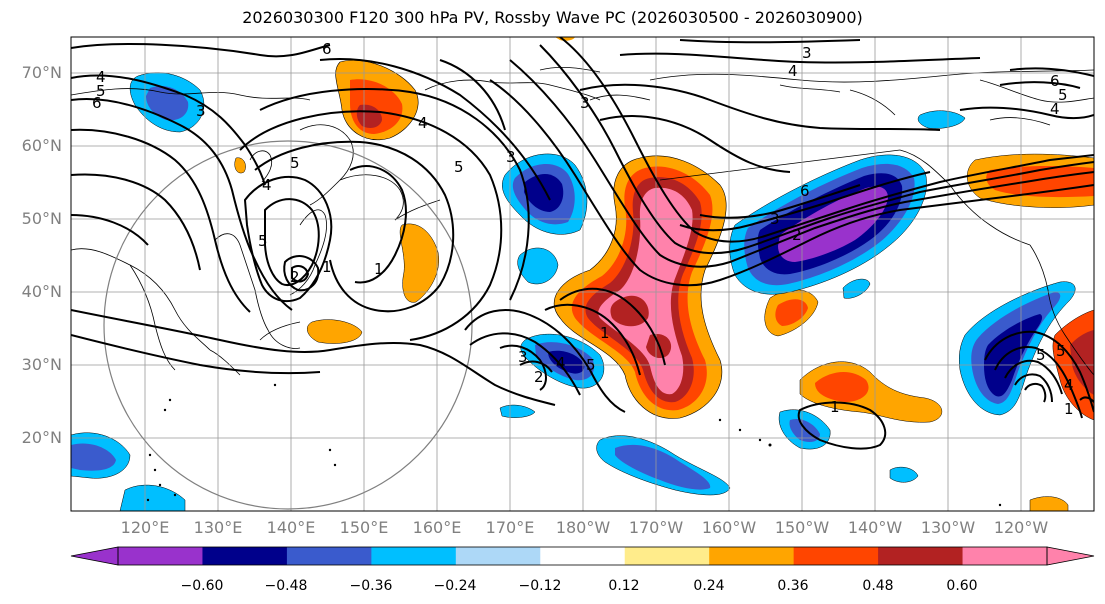  Describe the element at coordinates (42, 145) in the screenshot. I see `lat-label: 60°N` at that location.